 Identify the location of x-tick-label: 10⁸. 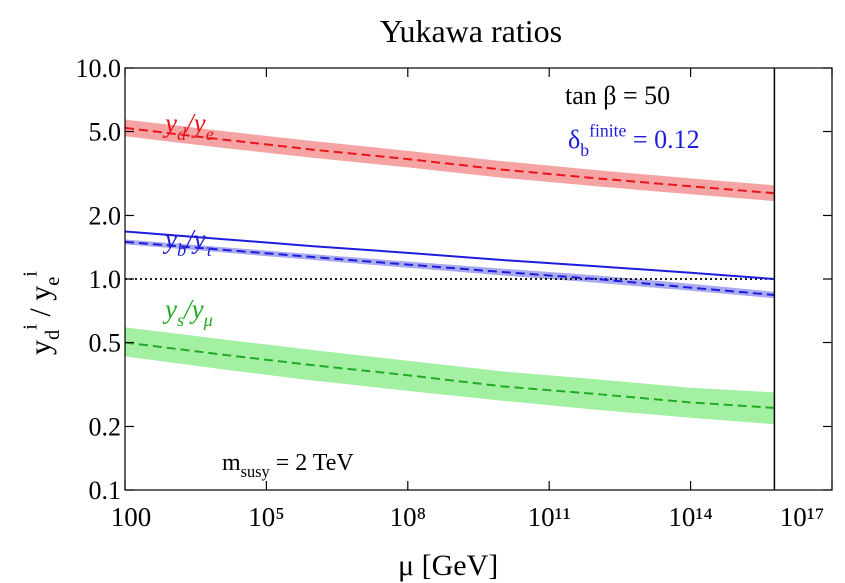
(408, 517).